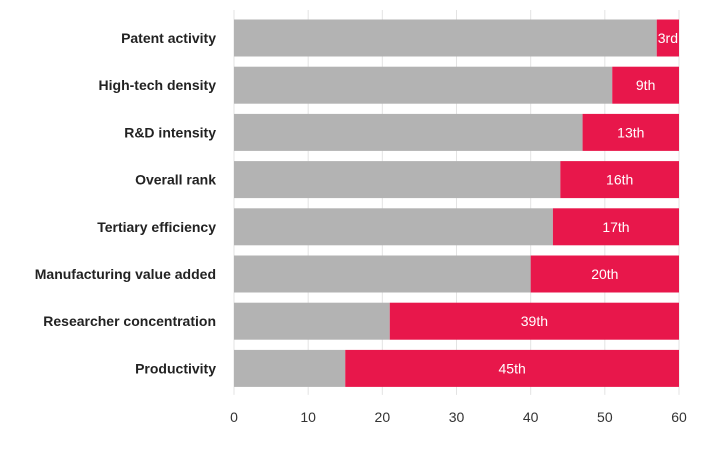 The width and height of the screenshot is (721, 459). What do you see at coordinates (125, 274) in the screenshot?
I see `category-label: Manufacturing value added` at bounding box center [125, 274].